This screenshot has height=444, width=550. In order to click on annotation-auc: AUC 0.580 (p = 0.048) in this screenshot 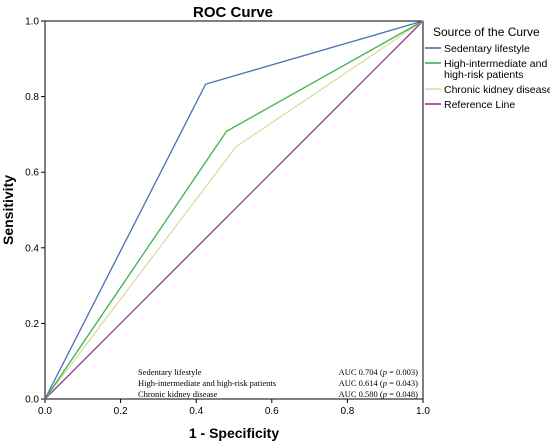, I will do `click(379, 394)`.